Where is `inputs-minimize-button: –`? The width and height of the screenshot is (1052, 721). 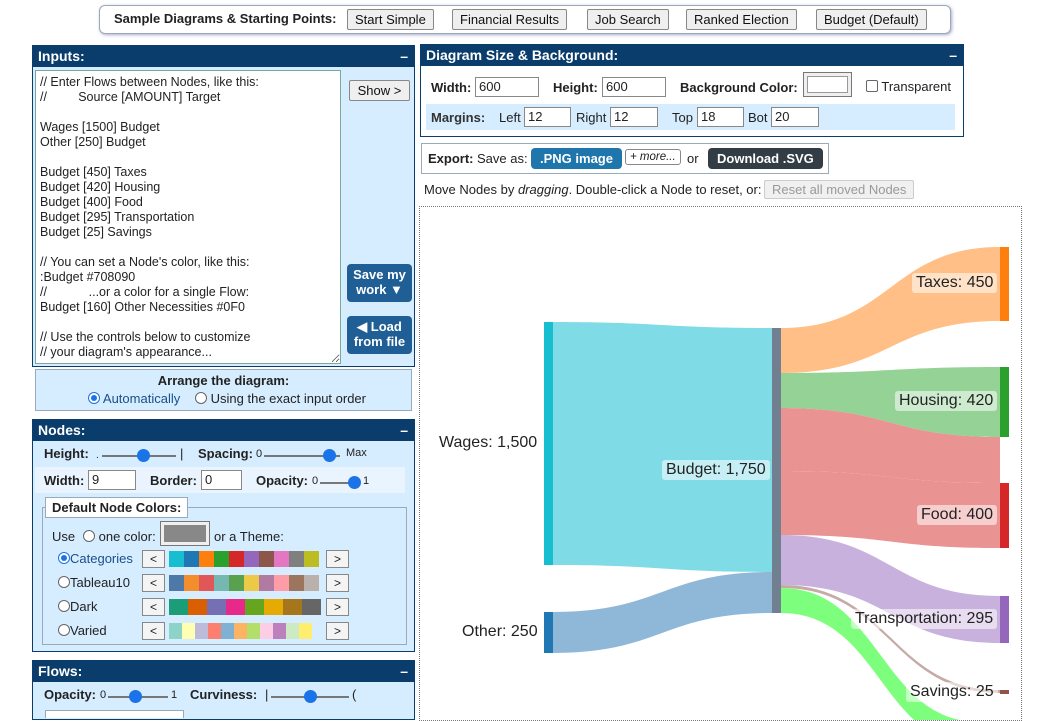
inputs-minimize-button: – is located at coordinates (404, 56).